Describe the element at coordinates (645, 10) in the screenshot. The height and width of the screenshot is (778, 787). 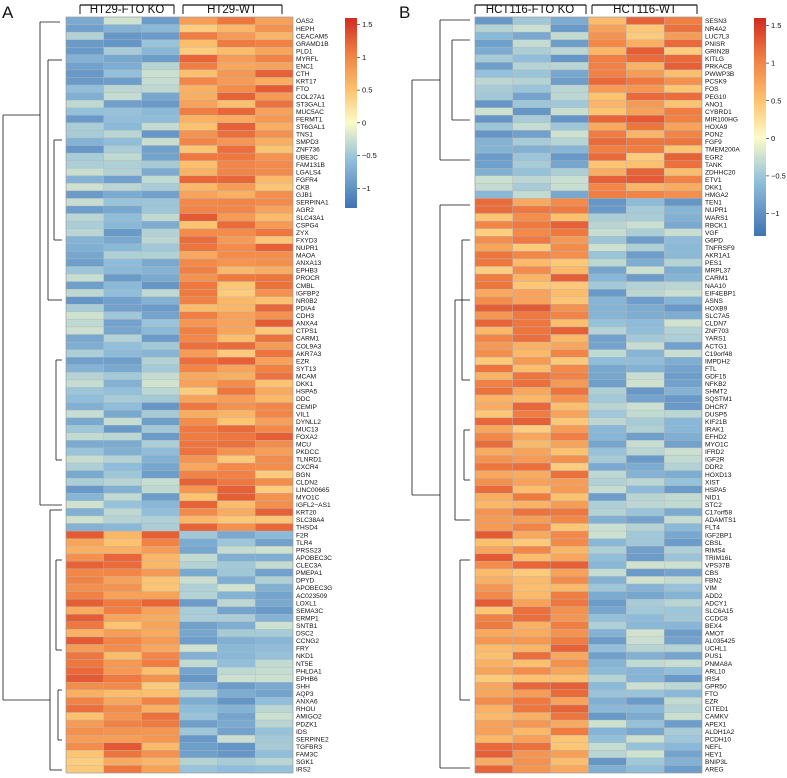
I see `group-label-b-wt: HCT116-WT` at that location.